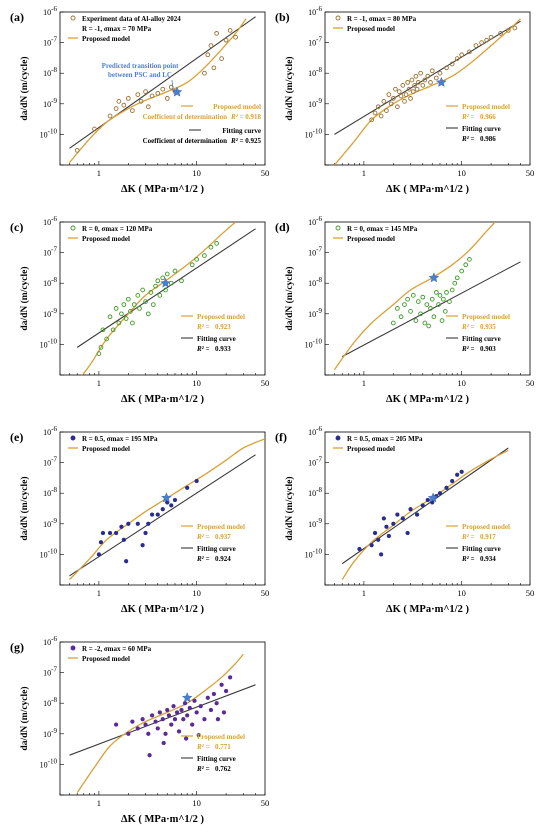  I want to click on proposed-r2-value: 0.966, so click(488, 117).